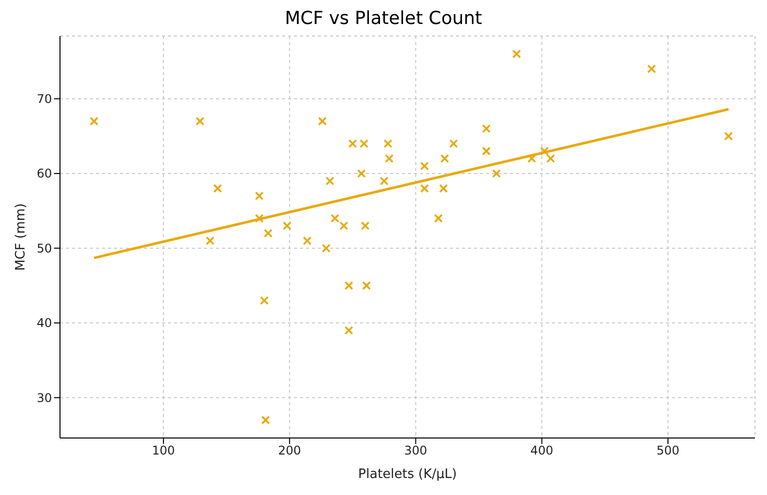 This screenshot has width=767, height=495. What do you see at coordinates (542, 451) in the screenshot?
I see `x-tick-label: 400` at bounding box center [542, 451].